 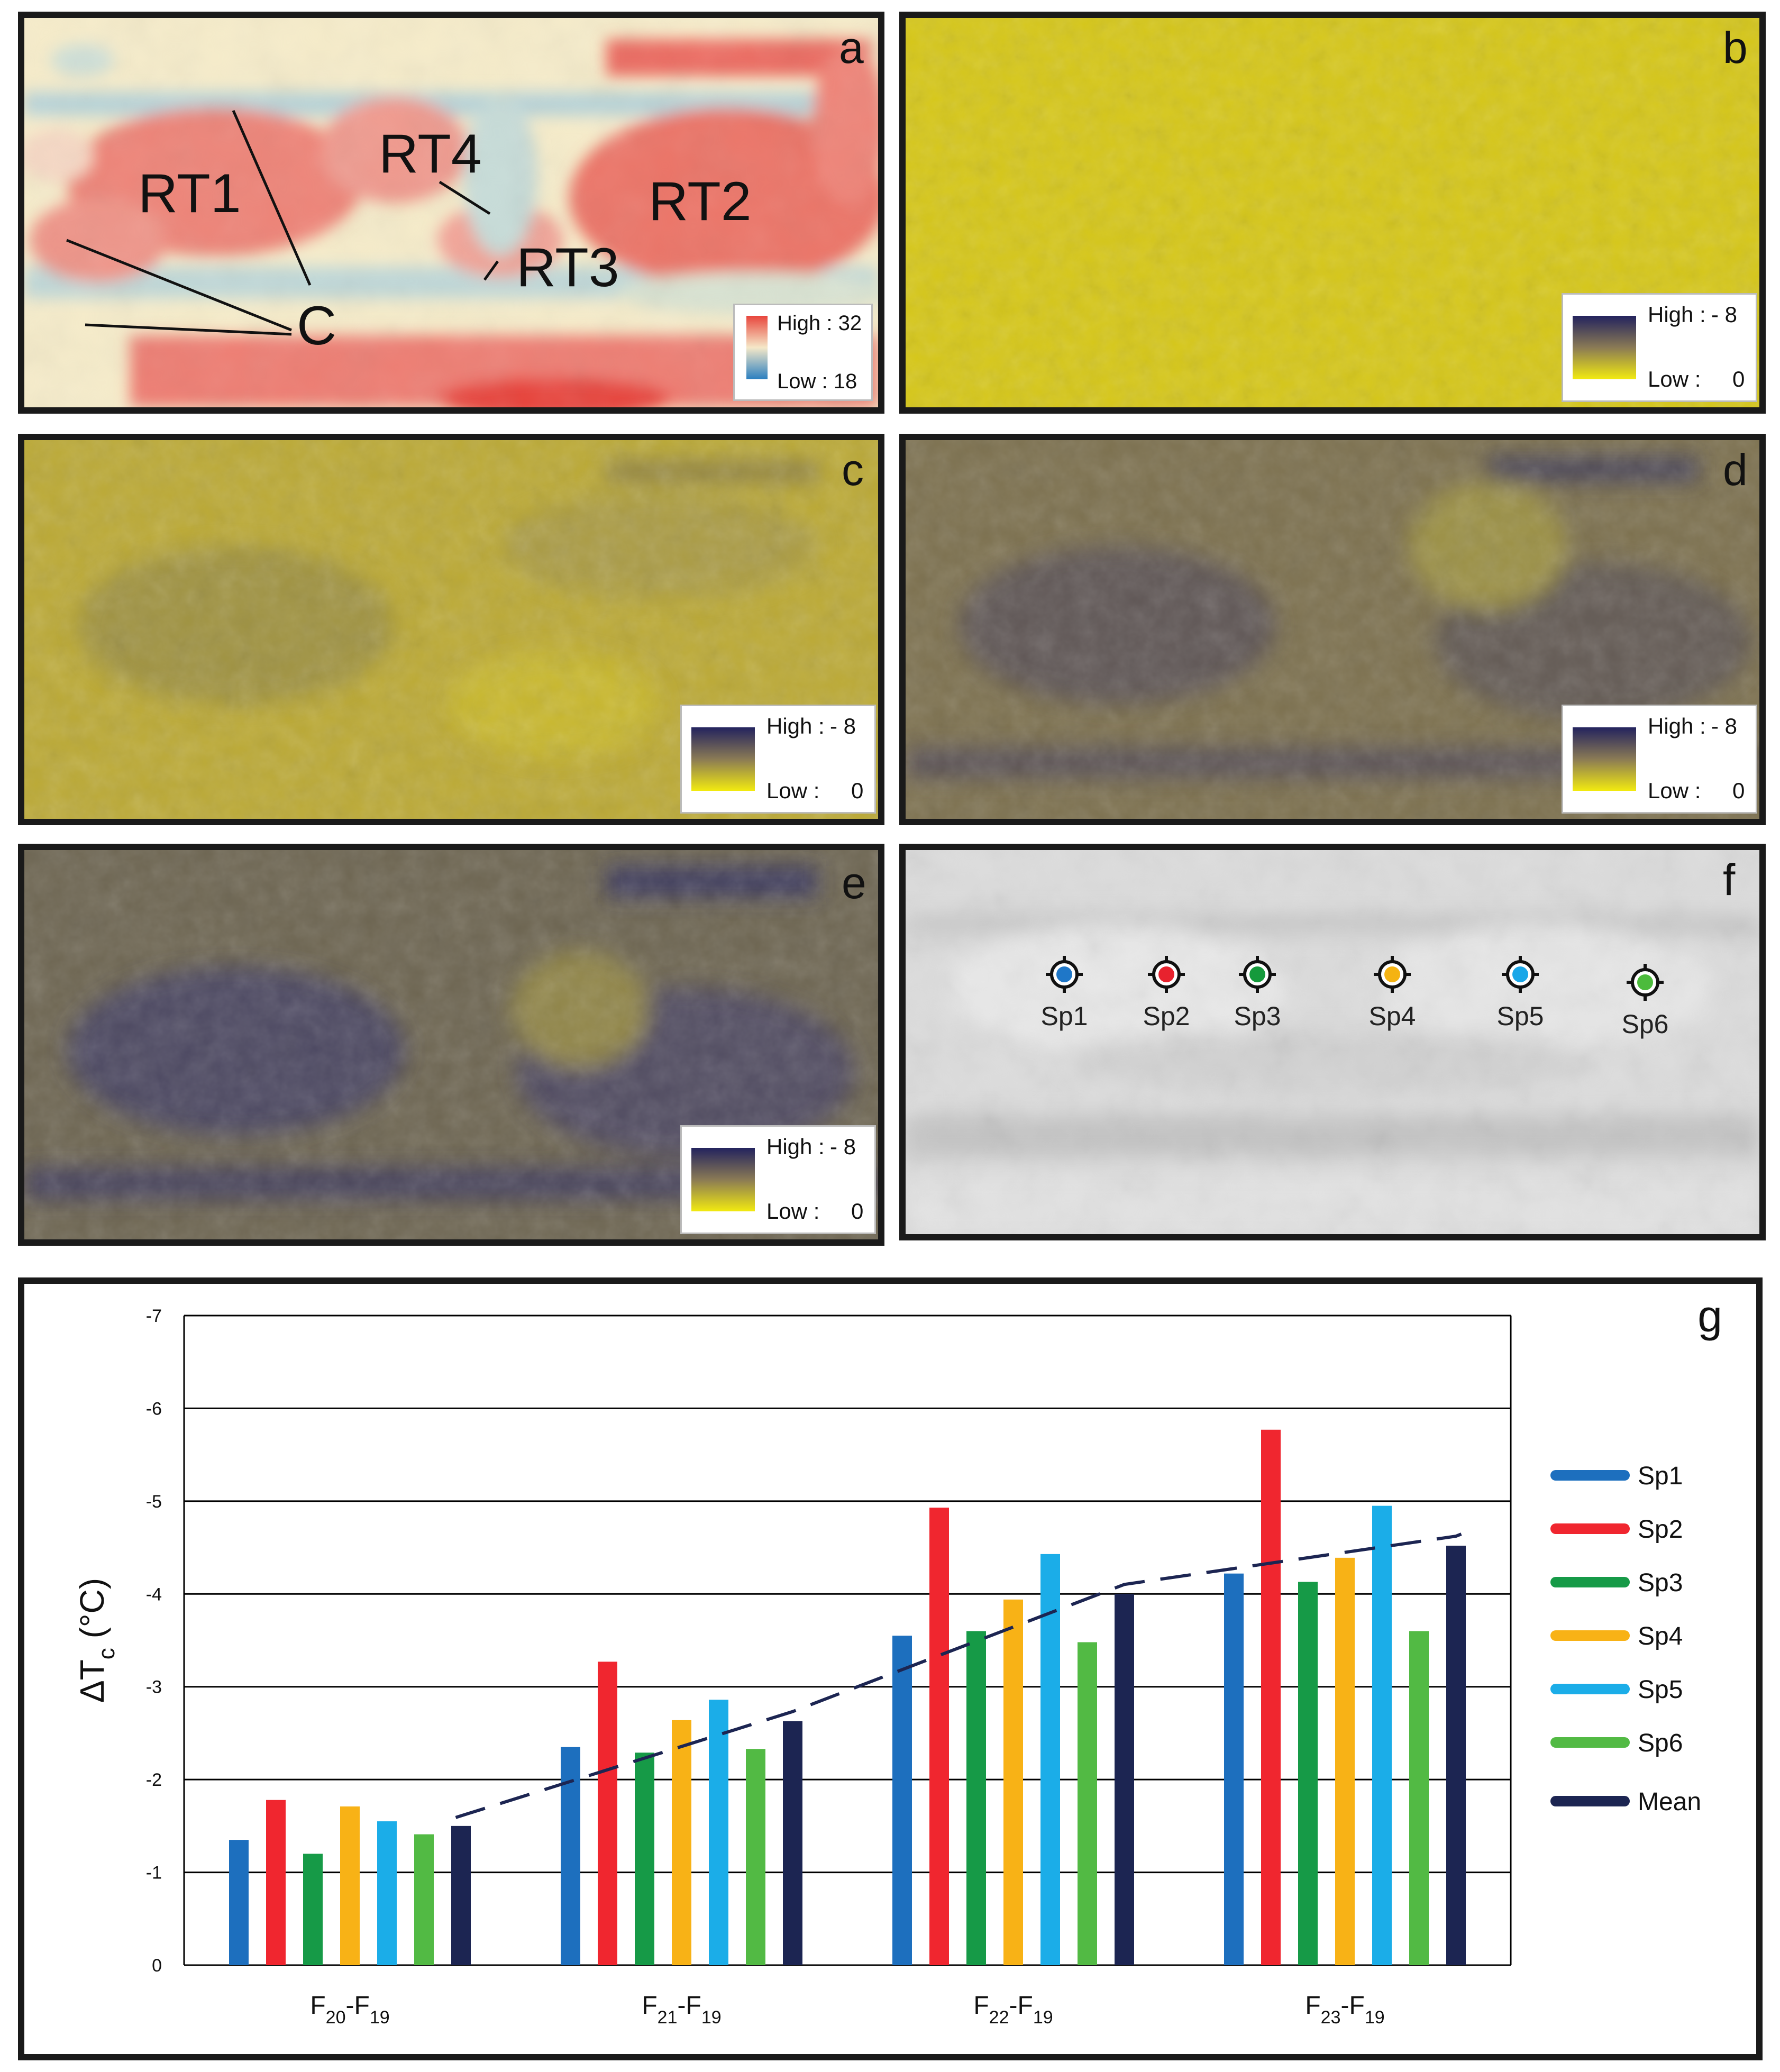 I want to click on panel-label-f: f, so click(x=1729, y=880).